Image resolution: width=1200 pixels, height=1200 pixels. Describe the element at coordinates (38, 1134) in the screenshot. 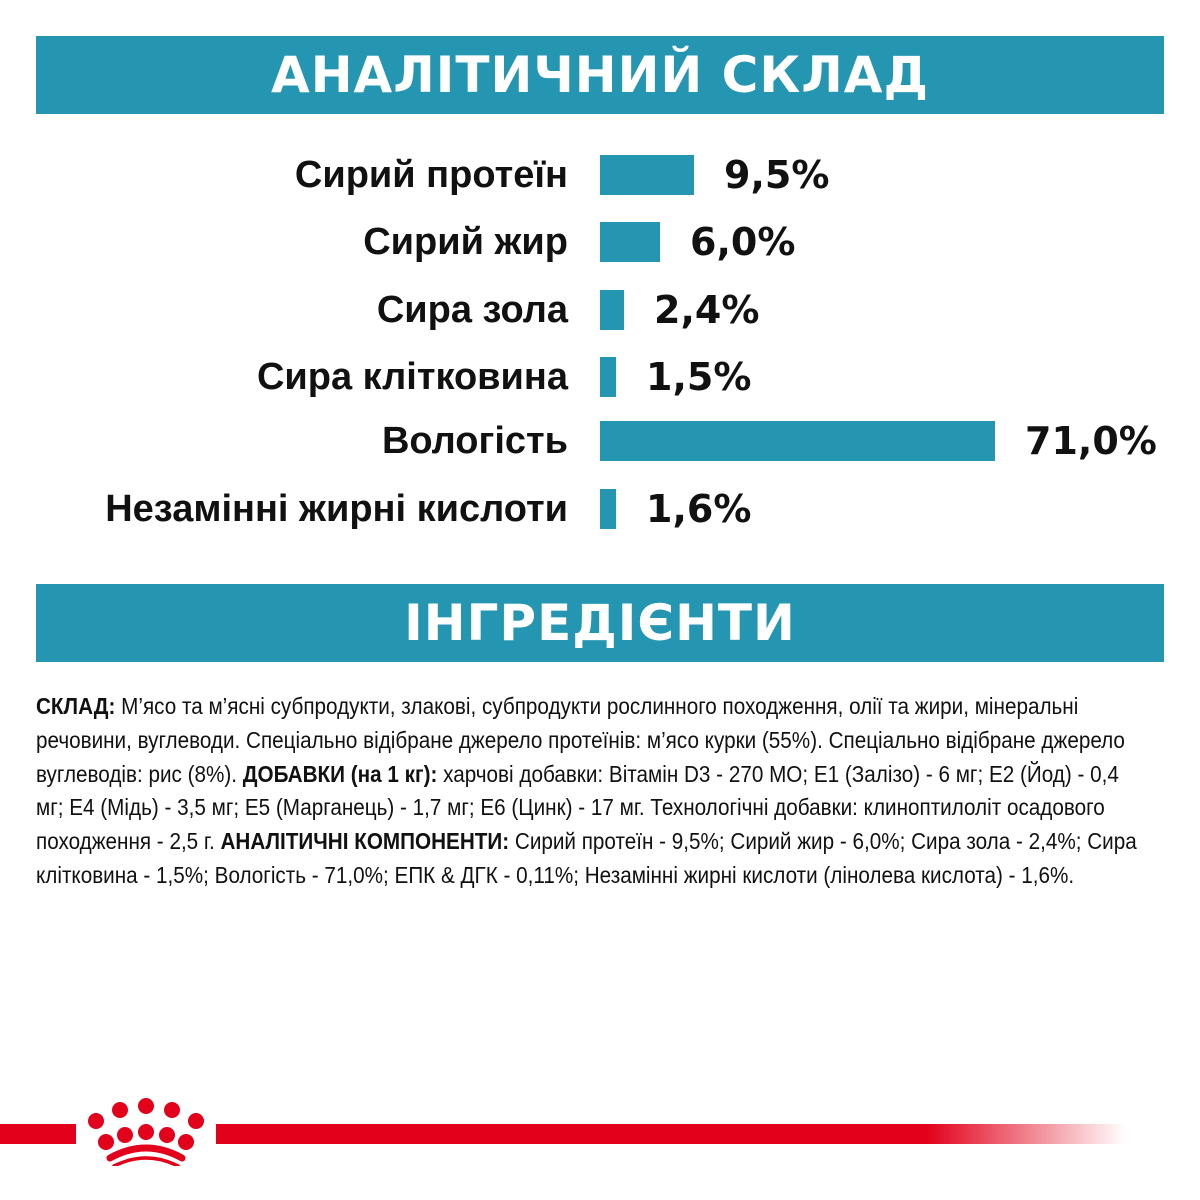

I see `brand-line-left` at that location.